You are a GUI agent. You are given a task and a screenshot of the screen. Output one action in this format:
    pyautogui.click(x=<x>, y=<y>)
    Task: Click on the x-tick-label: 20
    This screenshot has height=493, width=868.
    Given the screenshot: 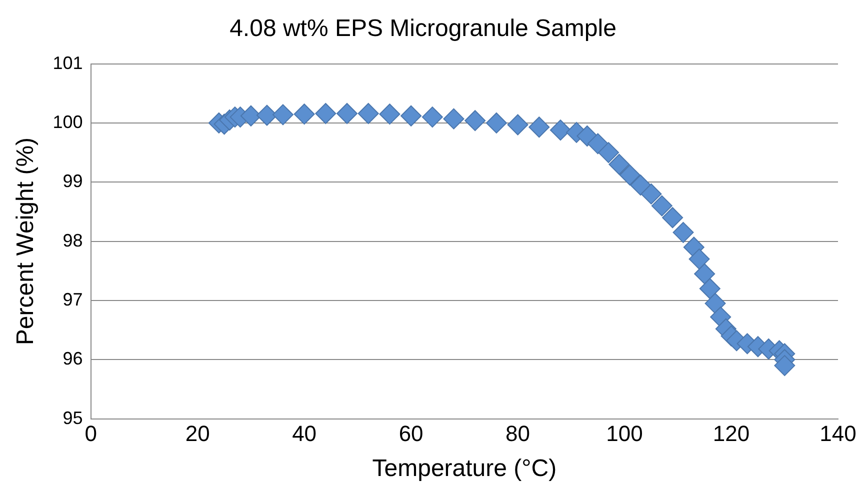 What is the action you would take?
    pyautogui.click(x=197, y=433)
    